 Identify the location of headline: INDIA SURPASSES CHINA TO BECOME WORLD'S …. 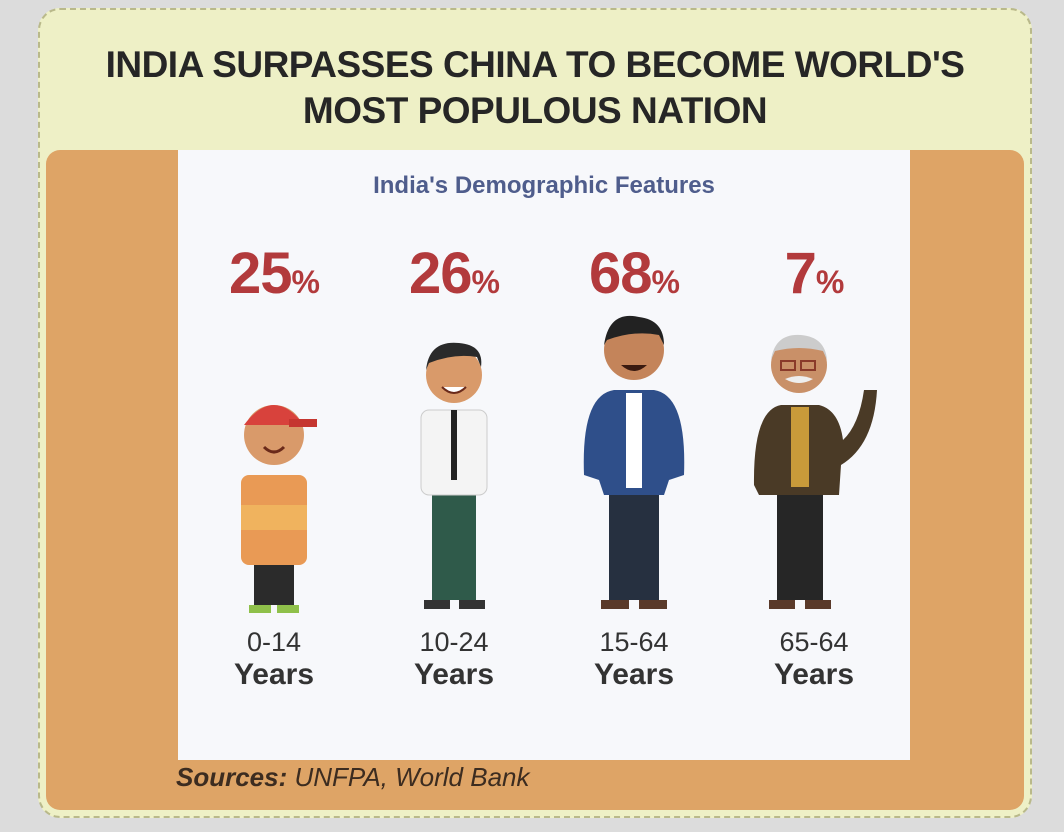
(535, 88).